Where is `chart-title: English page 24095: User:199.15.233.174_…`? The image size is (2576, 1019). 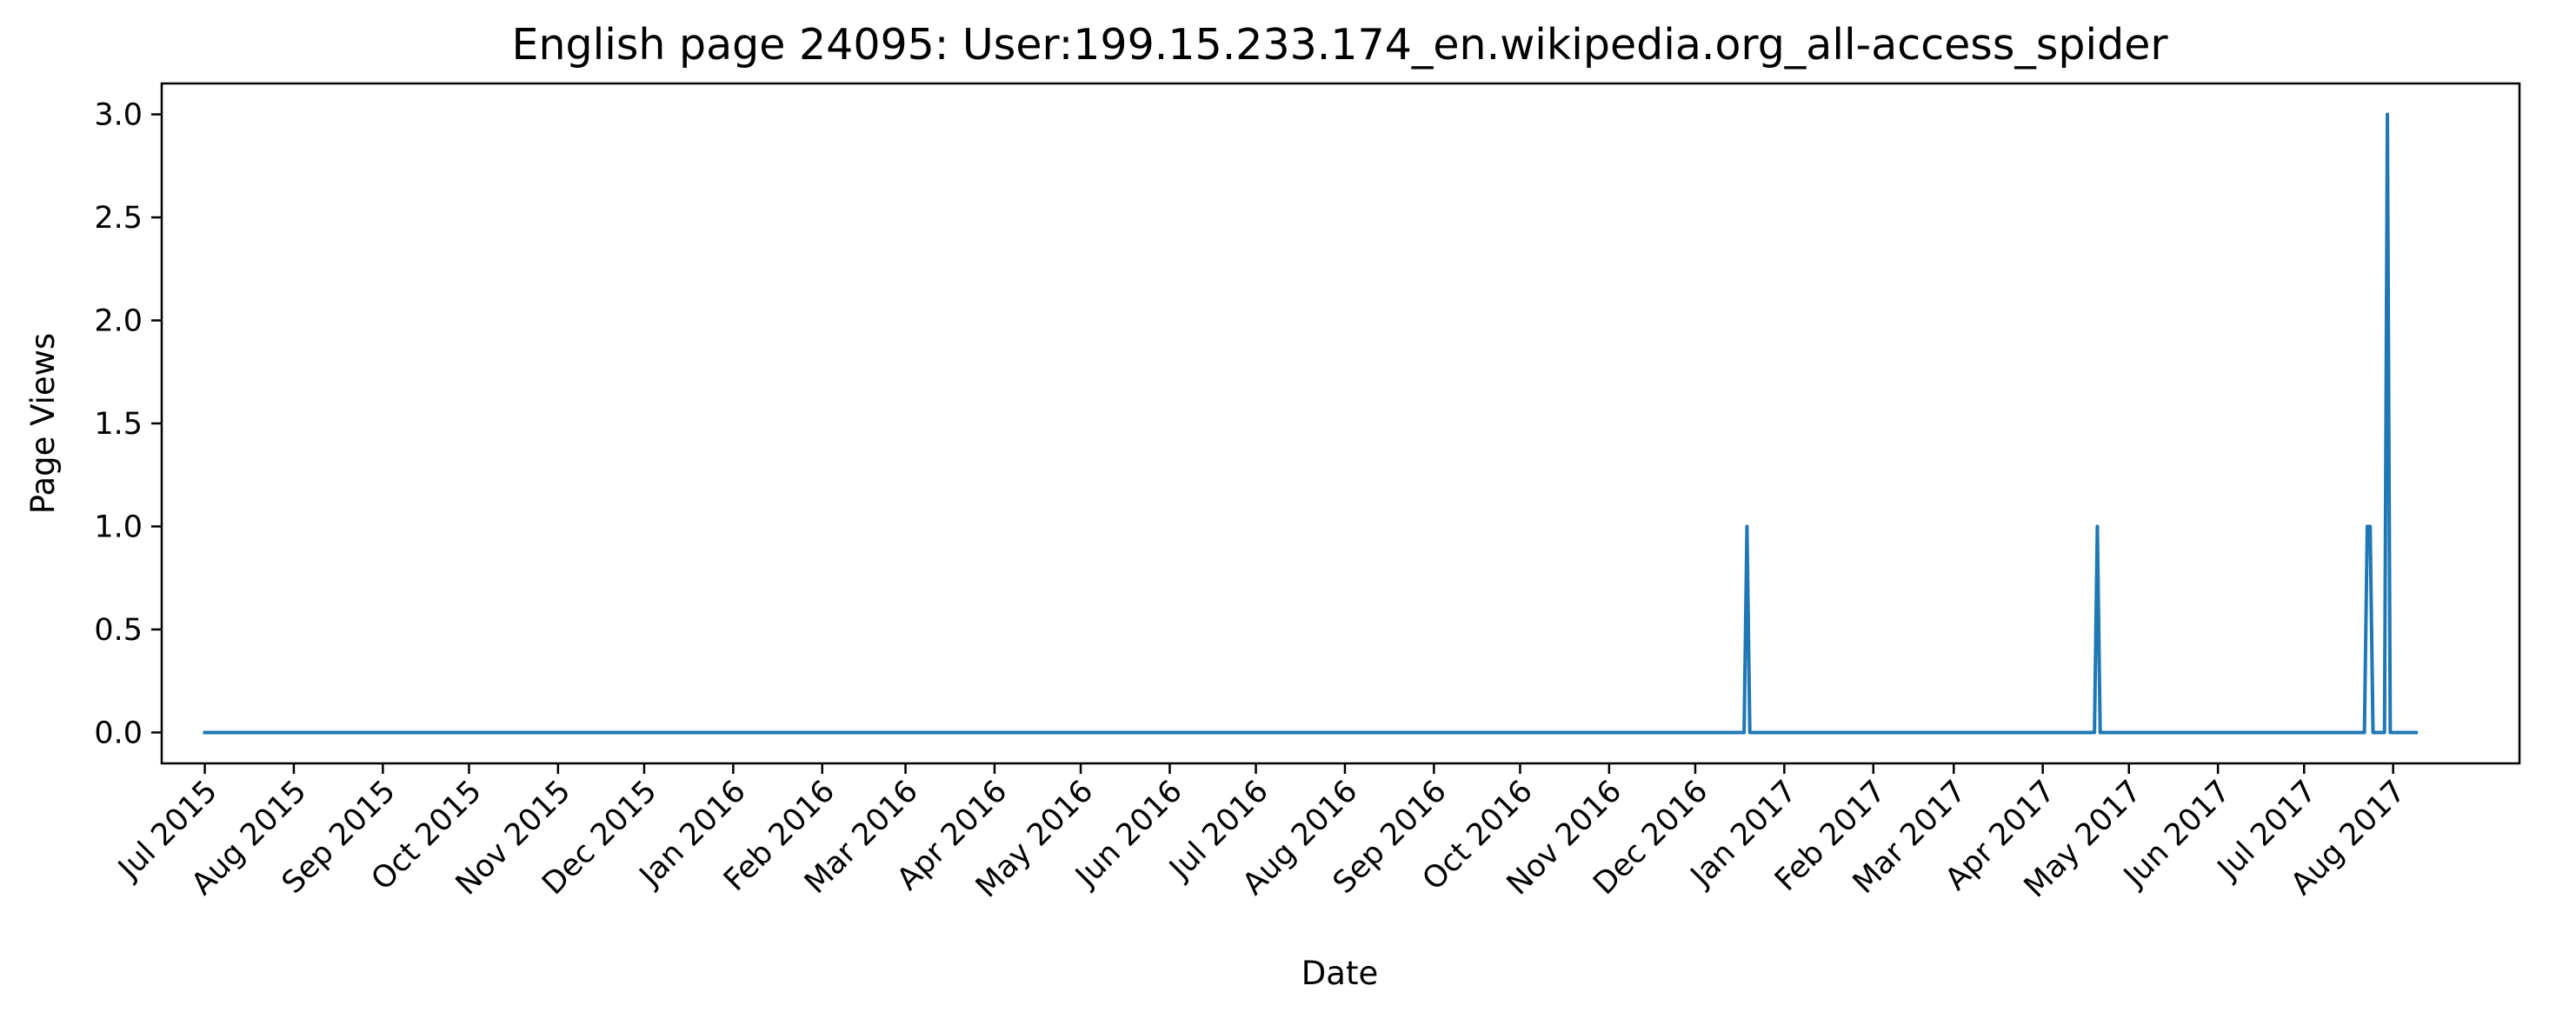 chart-title: English page 24095: User:199.15.233.174_… is located at coordinates (1340, 45).